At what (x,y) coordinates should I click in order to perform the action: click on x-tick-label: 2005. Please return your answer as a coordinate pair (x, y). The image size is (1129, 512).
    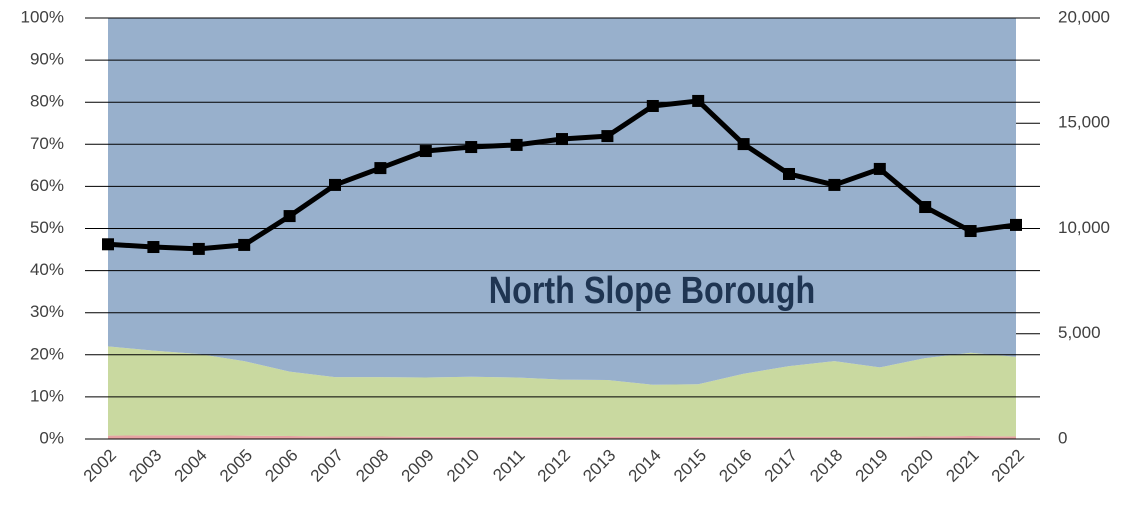
    Looking at the image, I should click on (236, 466).